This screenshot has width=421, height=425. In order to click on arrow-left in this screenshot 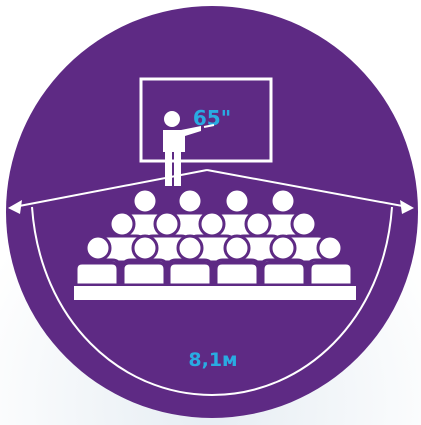, I will do `click(15, 207)`.